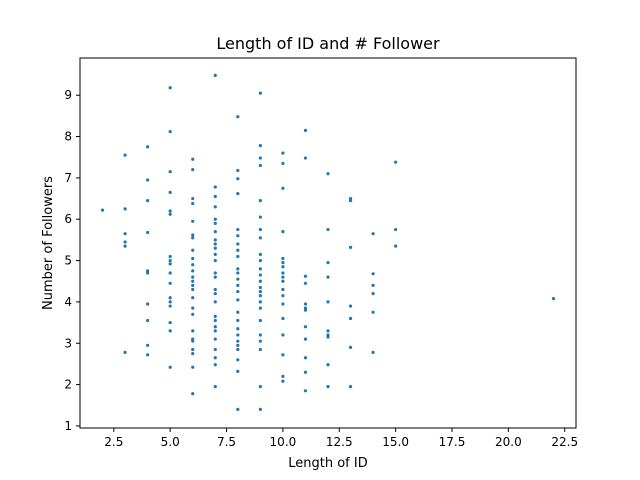  I want to click on x-tick-label: 15.0, so click(395, 442).